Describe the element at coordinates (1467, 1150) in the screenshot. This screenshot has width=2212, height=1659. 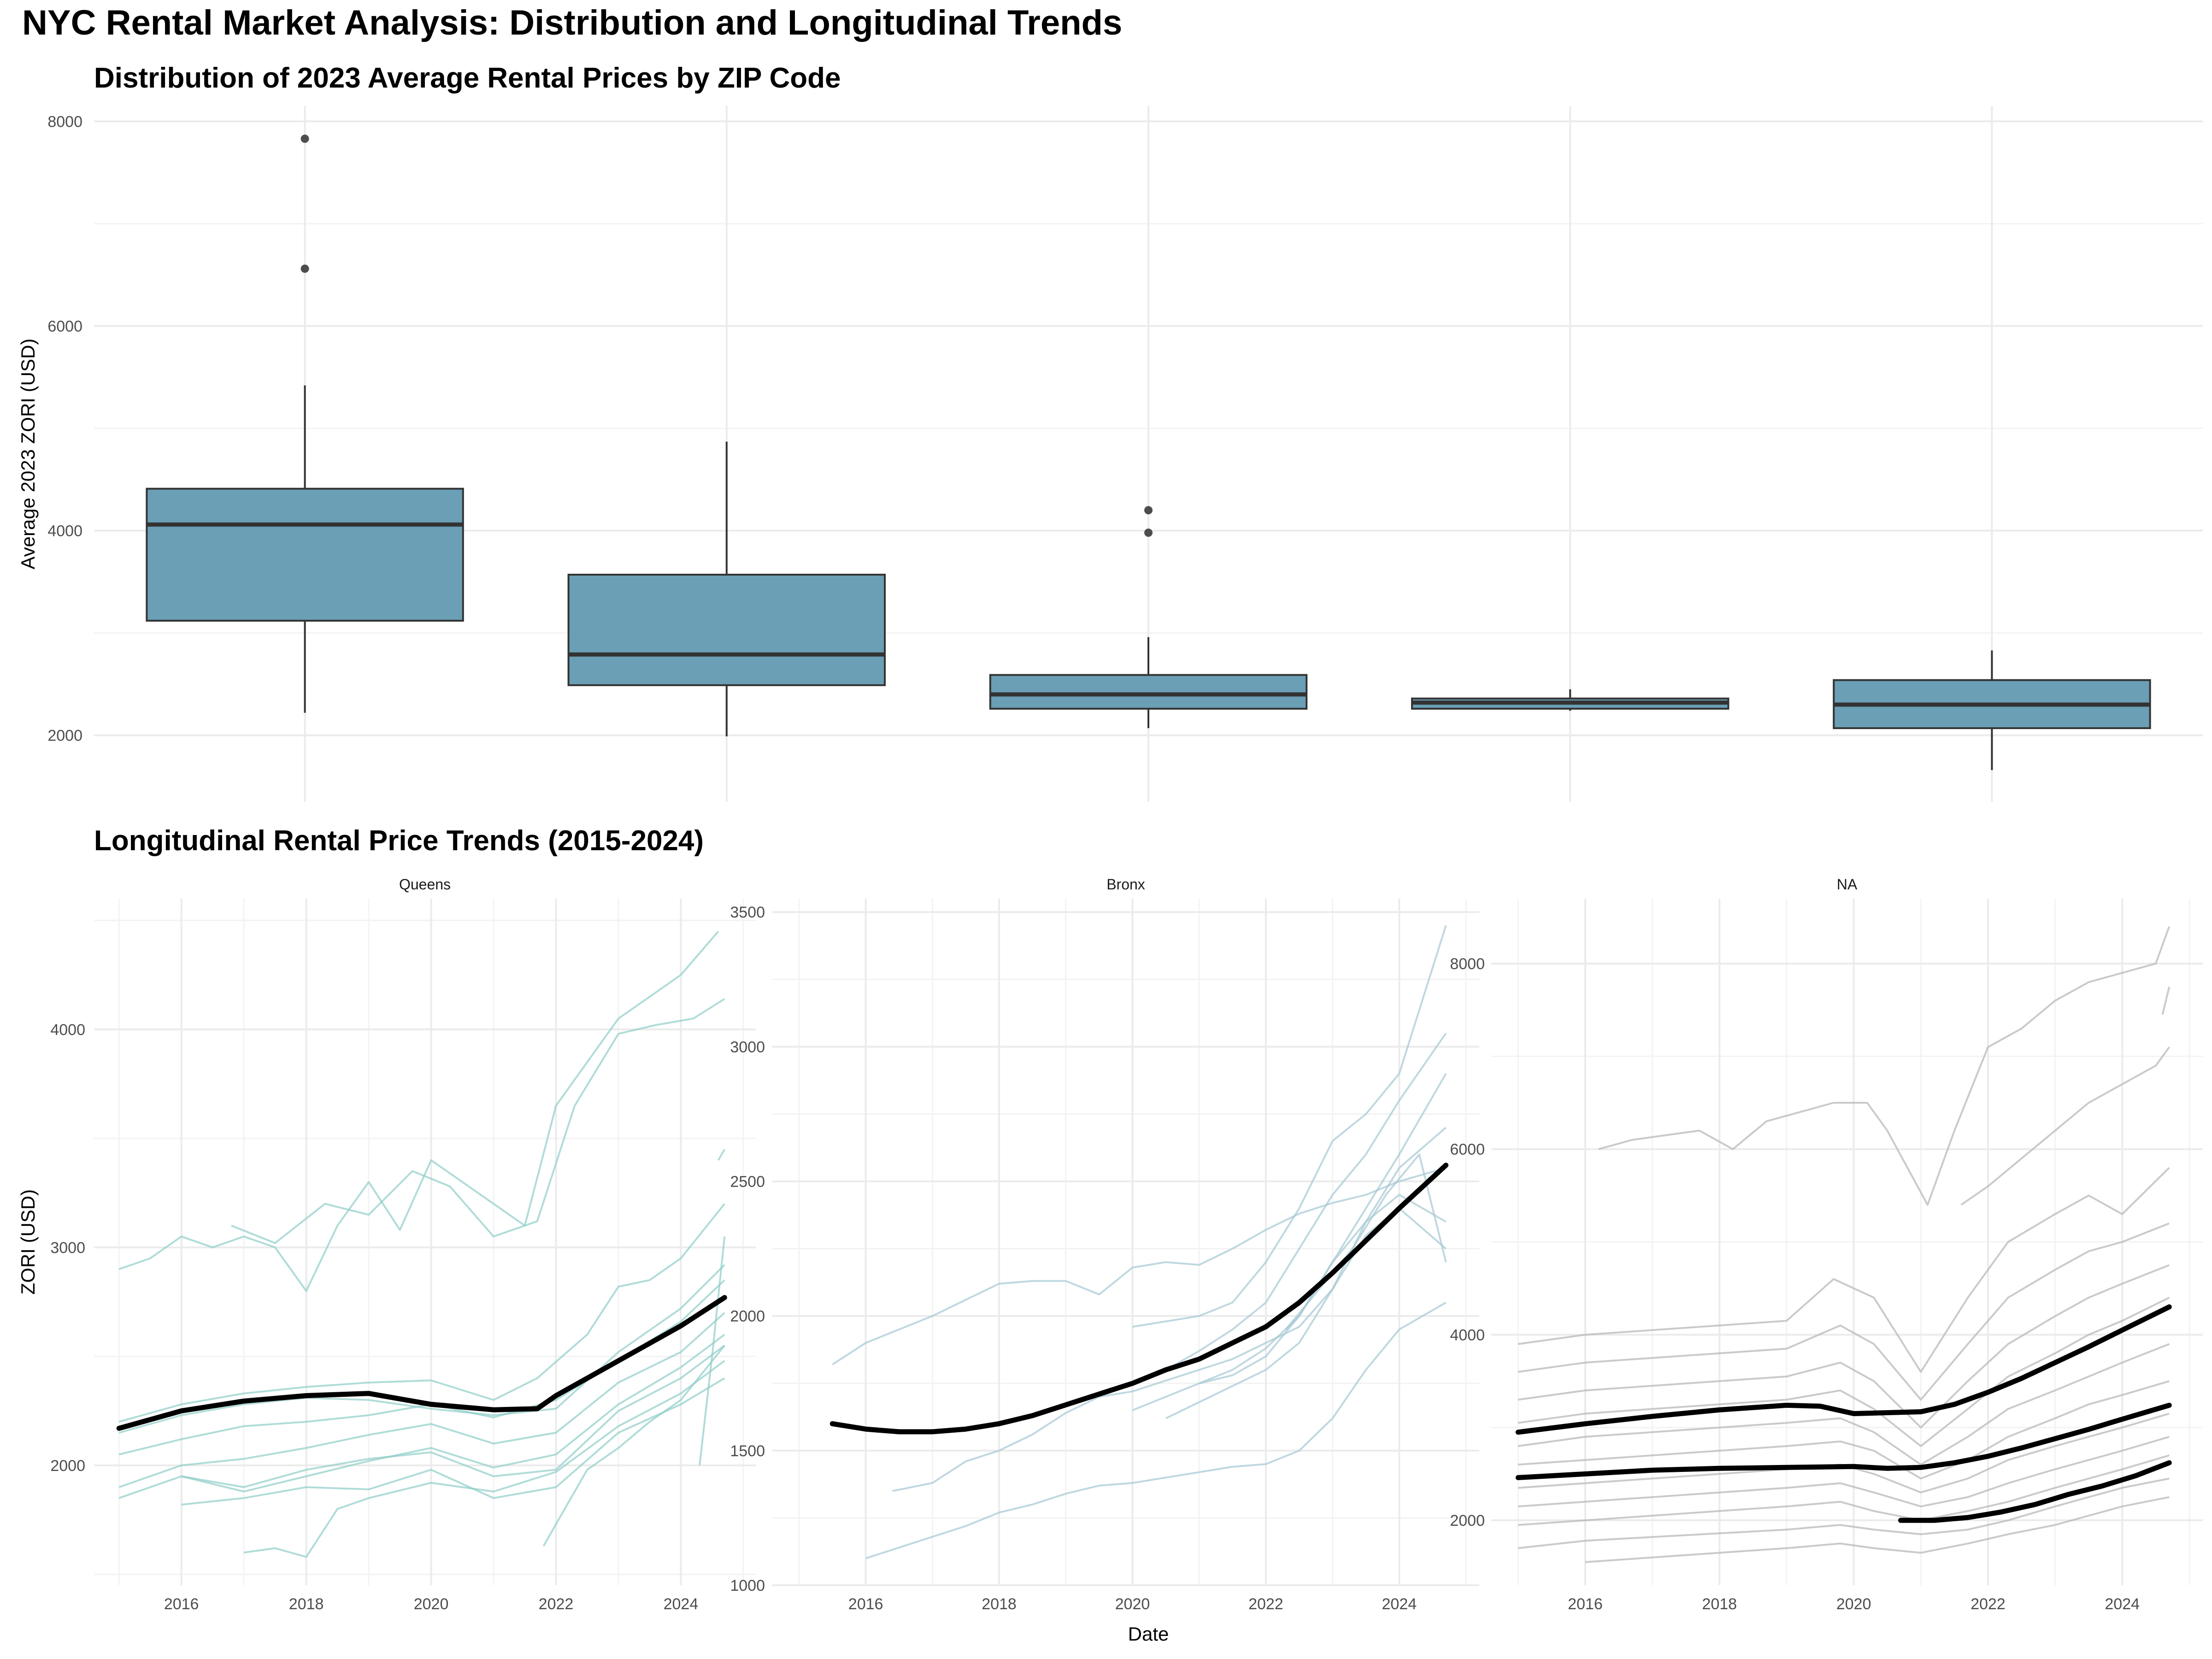
I see `facet-y-tick-label: 6000` at that location.